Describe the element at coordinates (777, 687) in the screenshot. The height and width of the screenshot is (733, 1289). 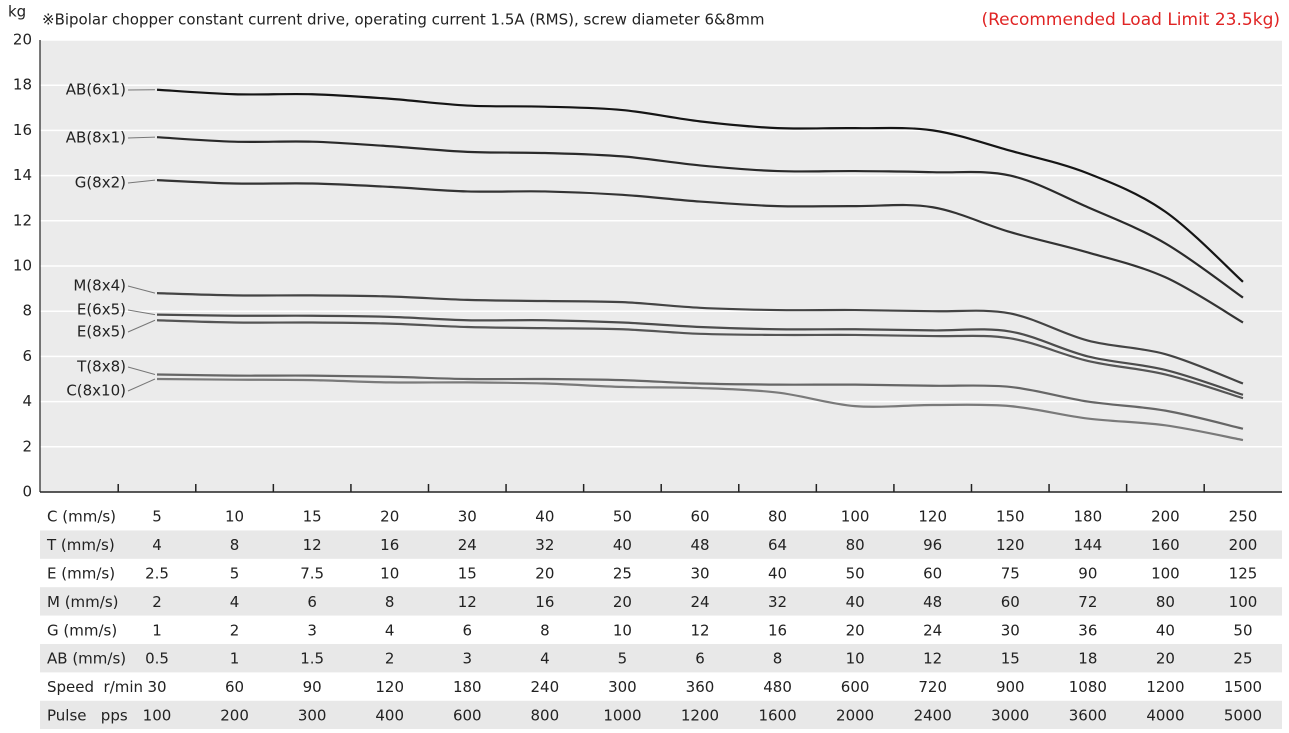
I see `table-cell: 480` at that location.